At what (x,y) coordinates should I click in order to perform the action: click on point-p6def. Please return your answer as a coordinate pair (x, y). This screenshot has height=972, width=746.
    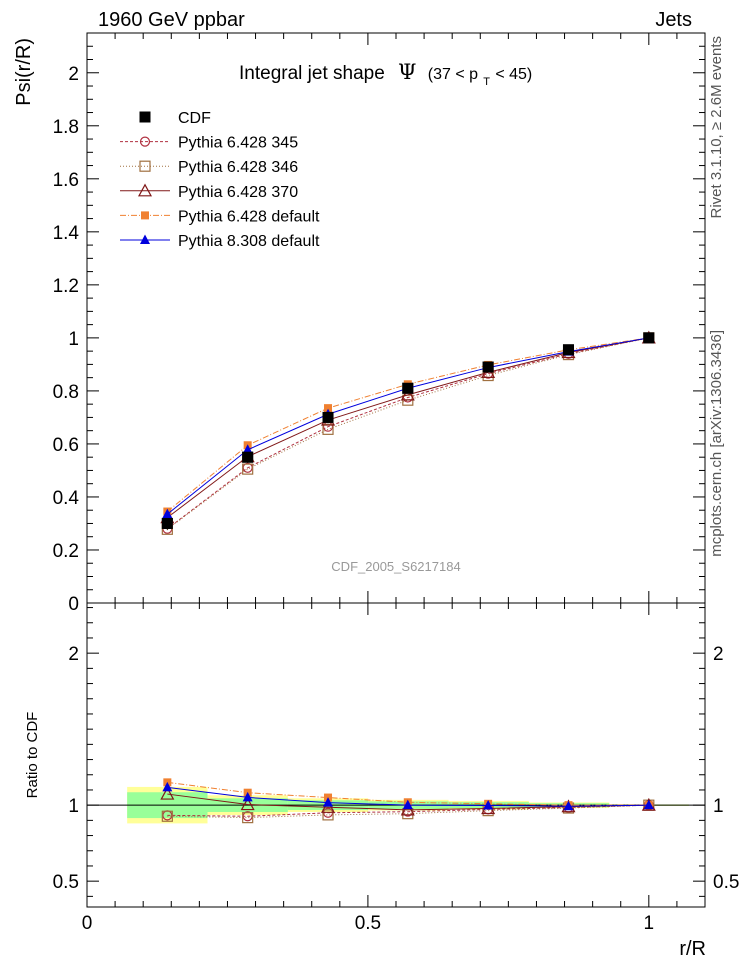
    Looking at the image, I should click on (328, 408).